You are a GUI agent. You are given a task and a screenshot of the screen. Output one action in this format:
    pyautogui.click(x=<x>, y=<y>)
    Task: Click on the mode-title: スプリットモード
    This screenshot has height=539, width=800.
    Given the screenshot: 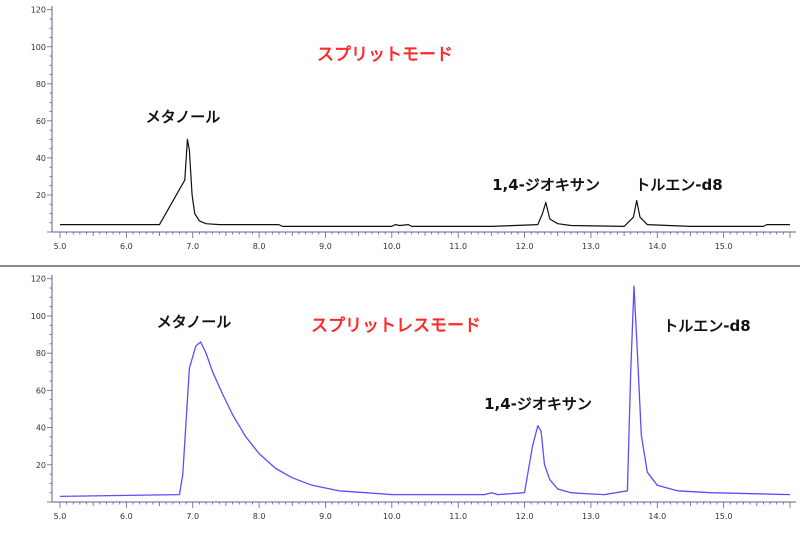 What is the action you would take?
    pyautogui.click(x=385, y=54)
    